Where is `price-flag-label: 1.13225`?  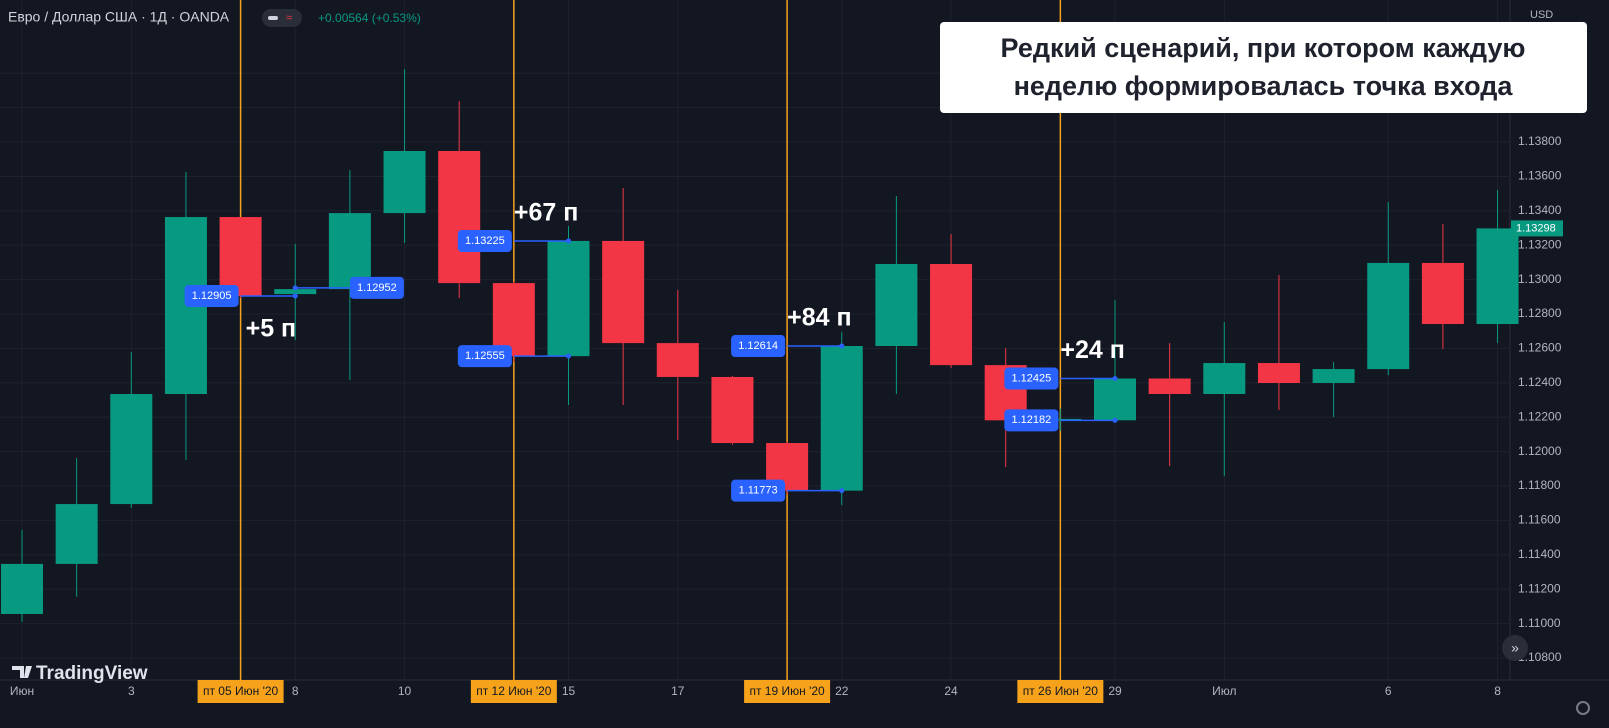 price-flag-label: 1.13225 is located at coordinates (485, 241).